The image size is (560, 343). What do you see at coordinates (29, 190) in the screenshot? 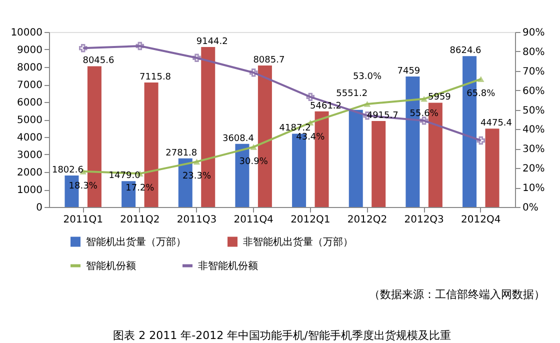
I see `y-tick-label: 1000` at bounding box center [29, 190].